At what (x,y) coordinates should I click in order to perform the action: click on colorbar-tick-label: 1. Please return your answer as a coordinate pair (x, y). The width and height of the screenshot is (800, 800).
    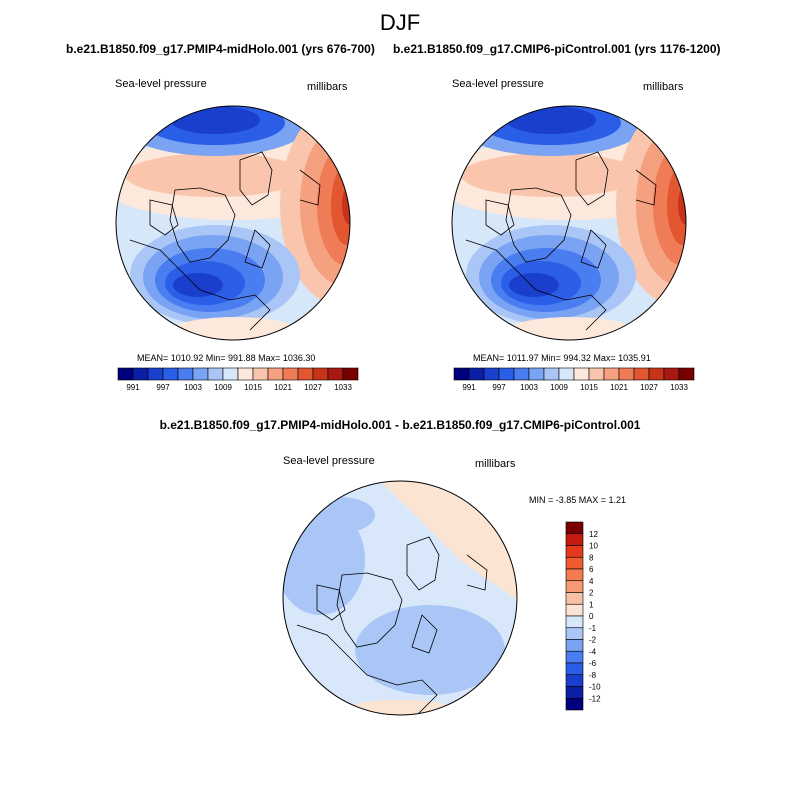
    Looking at the image, I should click on (591, 604).